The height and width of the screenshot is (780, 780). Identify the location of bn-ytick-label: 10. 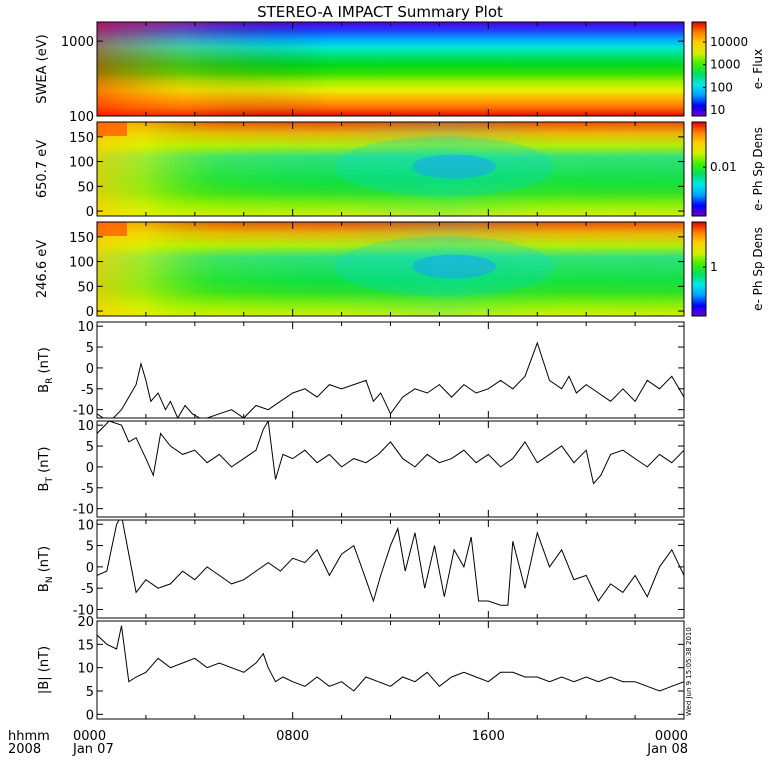
(85, 525).